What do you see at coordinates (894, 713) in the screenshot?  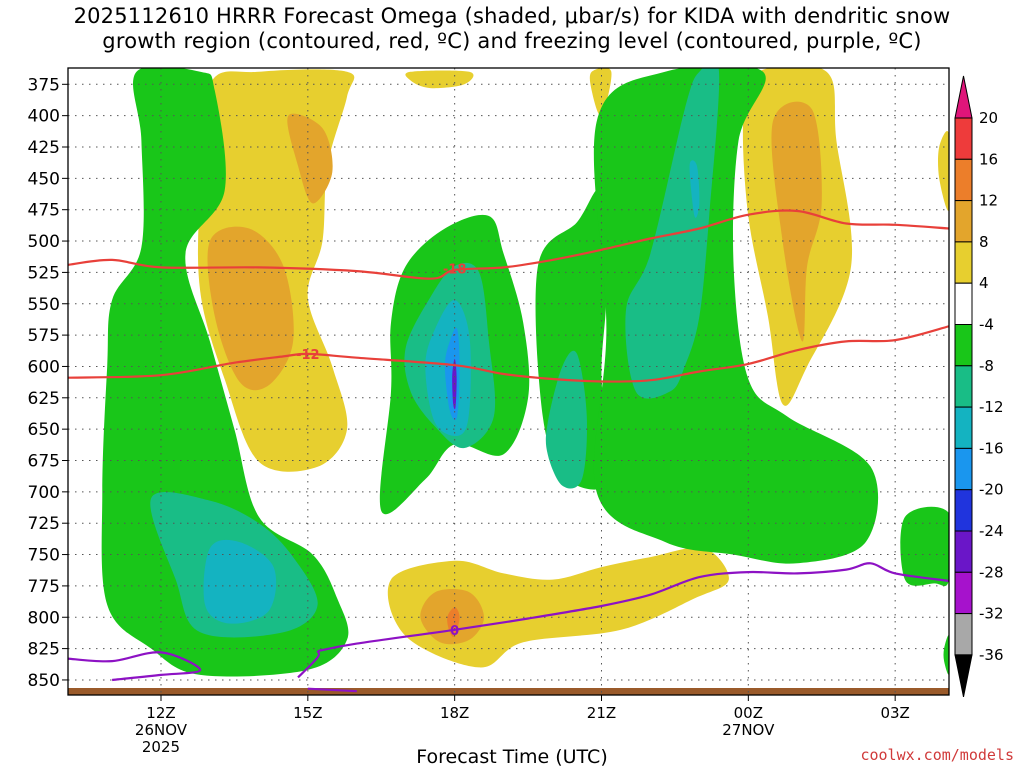 I see `x-tick-label-03Z: 03Z` at bounding box center [894, 713].